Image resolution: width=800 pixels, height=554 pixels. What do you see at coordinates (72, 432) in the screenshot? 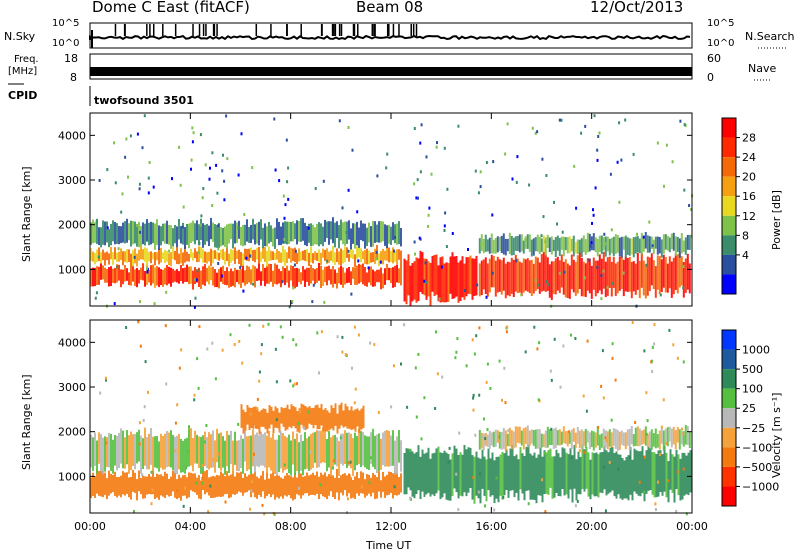
I see `ytick-label: 2000` at bounding box center [72, 432].